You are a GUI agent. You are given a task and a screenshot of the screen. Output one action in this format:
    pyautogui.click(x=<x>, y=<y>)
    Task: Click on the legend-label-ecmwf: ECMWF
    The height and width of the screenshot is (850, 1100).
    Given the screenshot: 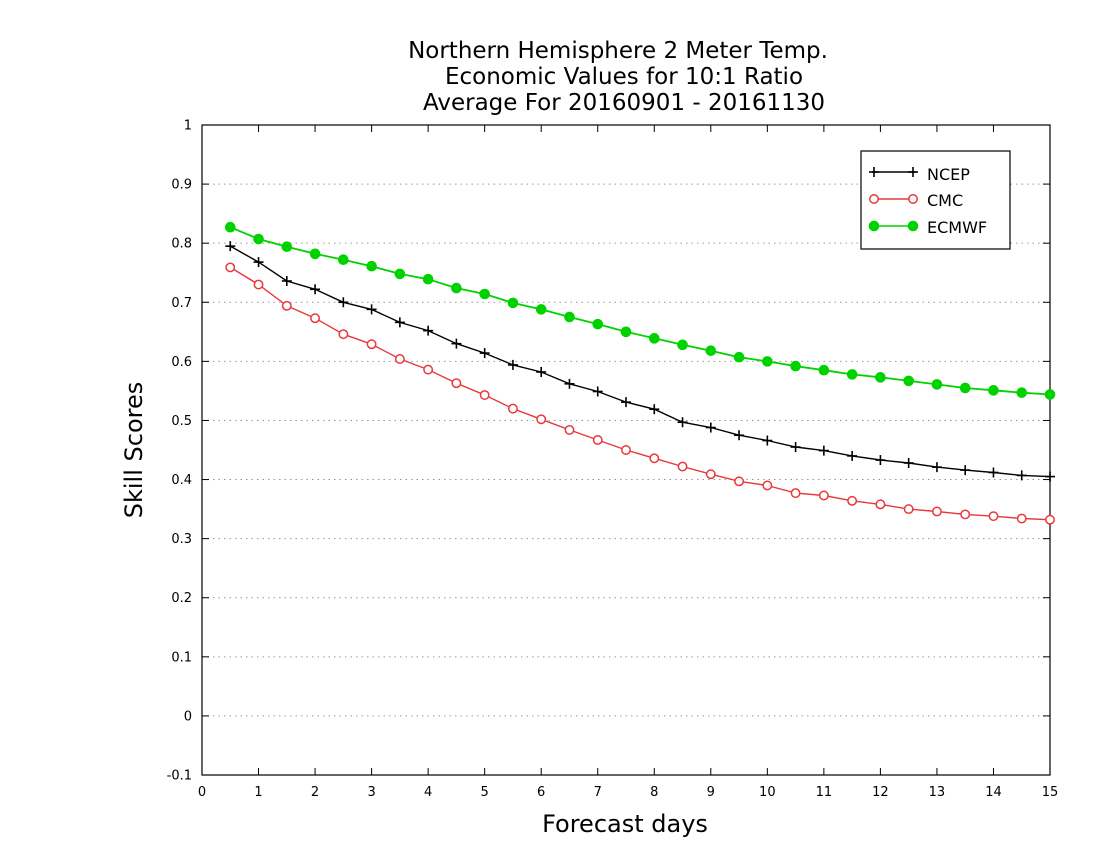 What is the action you would take?
    pyautogui.click(x=957, y=227)
    